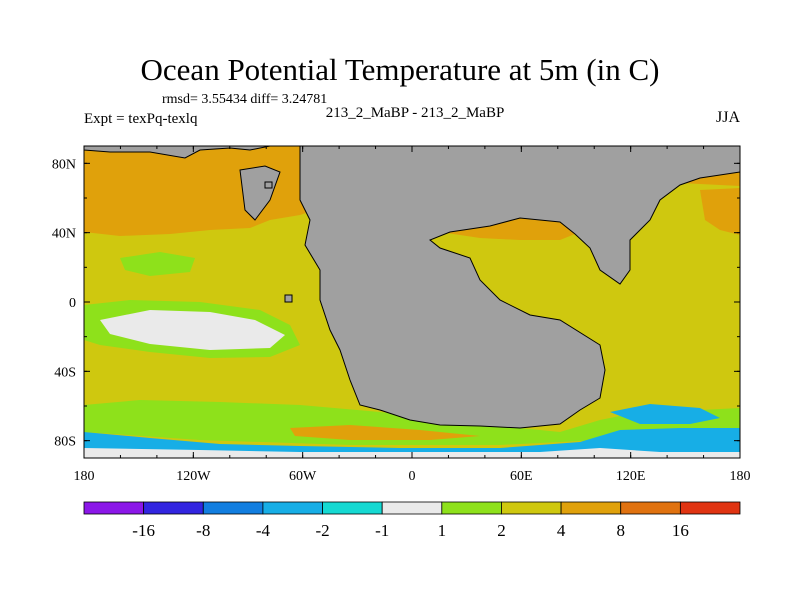  Describe the element at coordinates (263, 530) in the screenshot. I see `colorbar-label: -4` at that location.